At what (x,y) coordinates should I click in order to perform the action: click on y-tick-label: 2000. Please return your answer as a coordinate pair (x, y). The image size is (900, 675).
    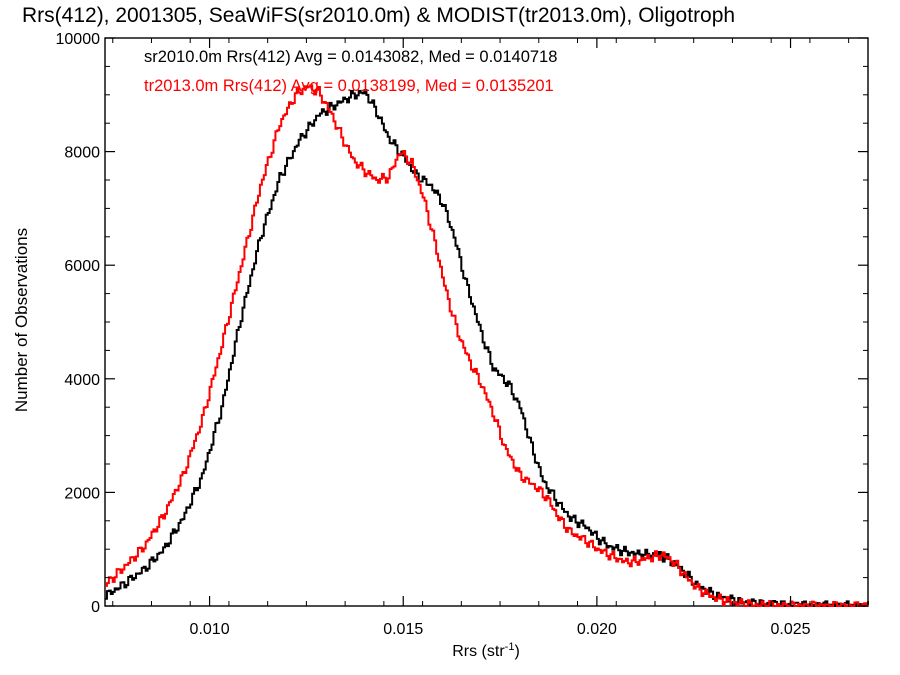
    Looking at the image, I should click on (82, 493).